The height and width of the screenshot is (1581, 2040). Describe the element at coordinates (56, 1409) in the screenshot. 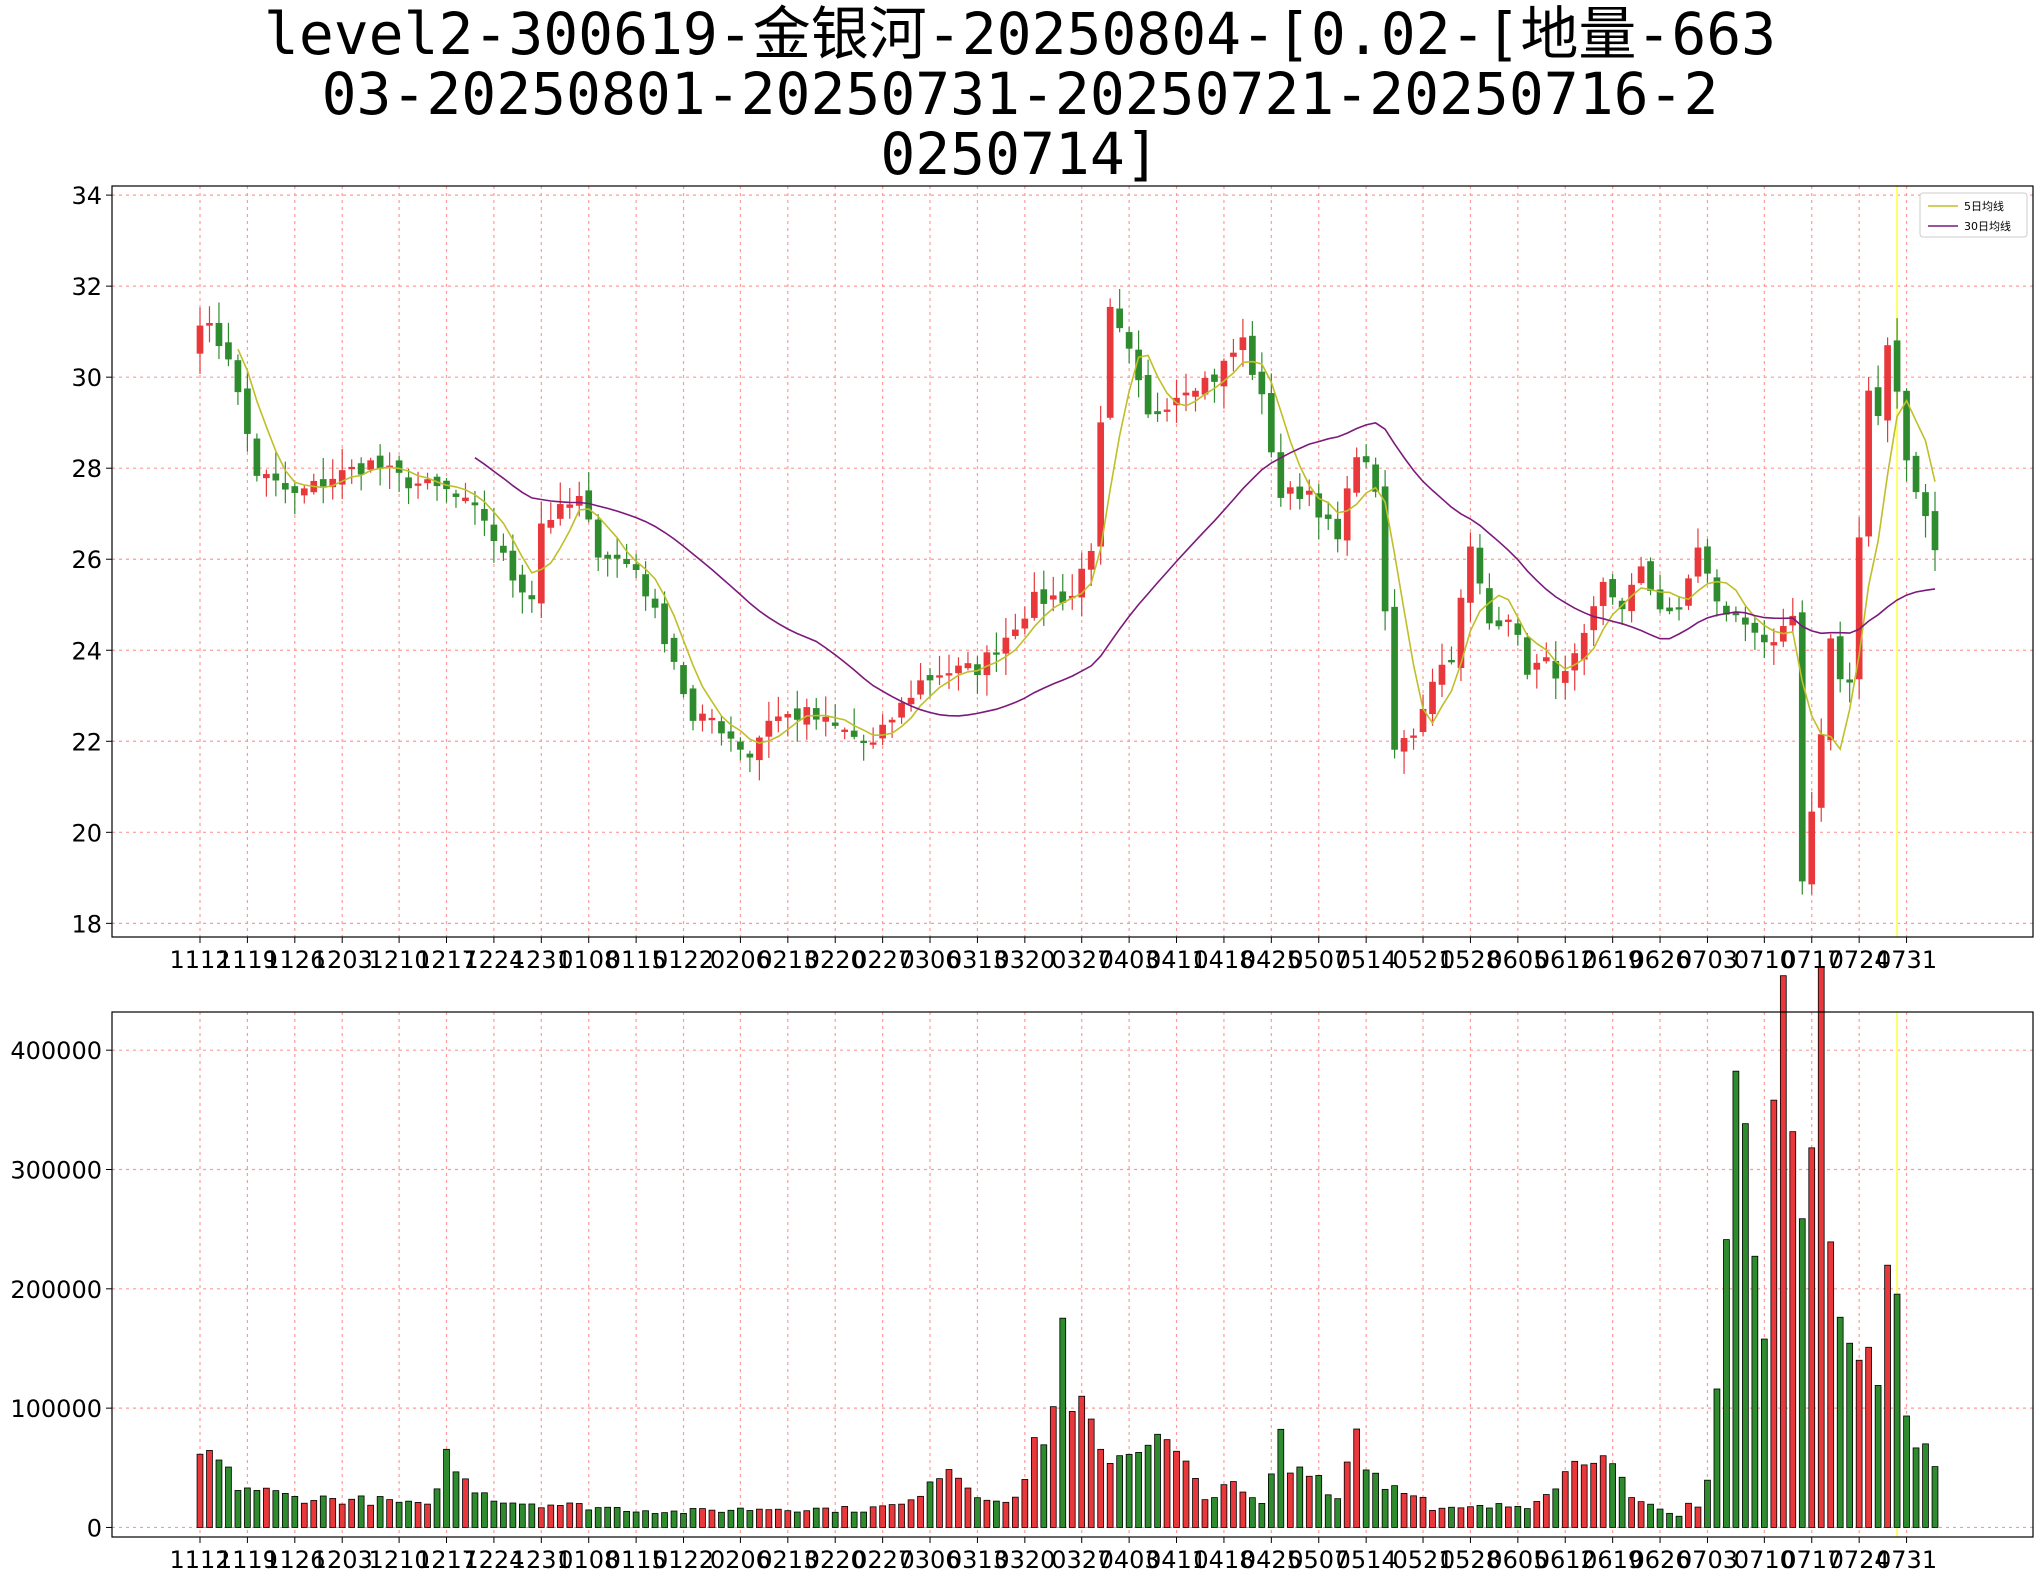

I see `volume-ytick-label: 100000` at that location.